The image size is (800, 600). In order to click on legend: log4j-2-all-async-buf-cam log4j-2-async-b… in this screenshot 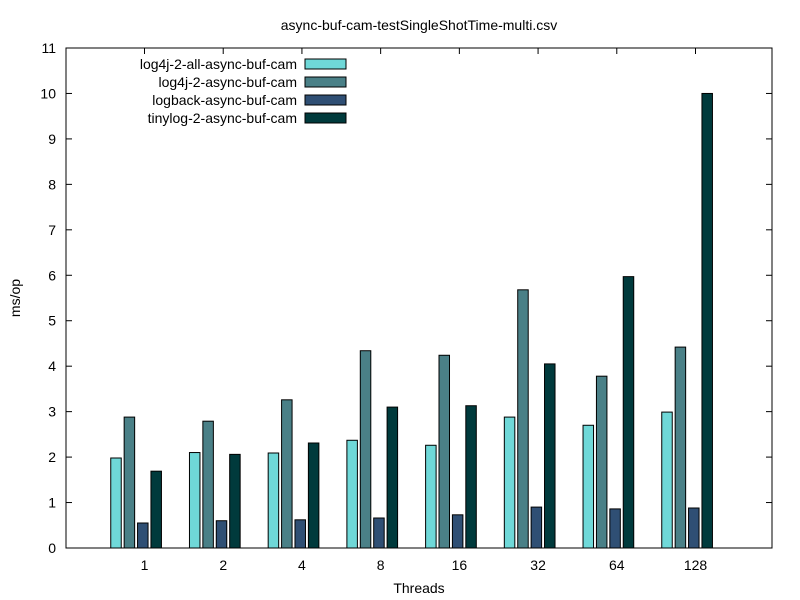, I will do `click(243, 91)`.